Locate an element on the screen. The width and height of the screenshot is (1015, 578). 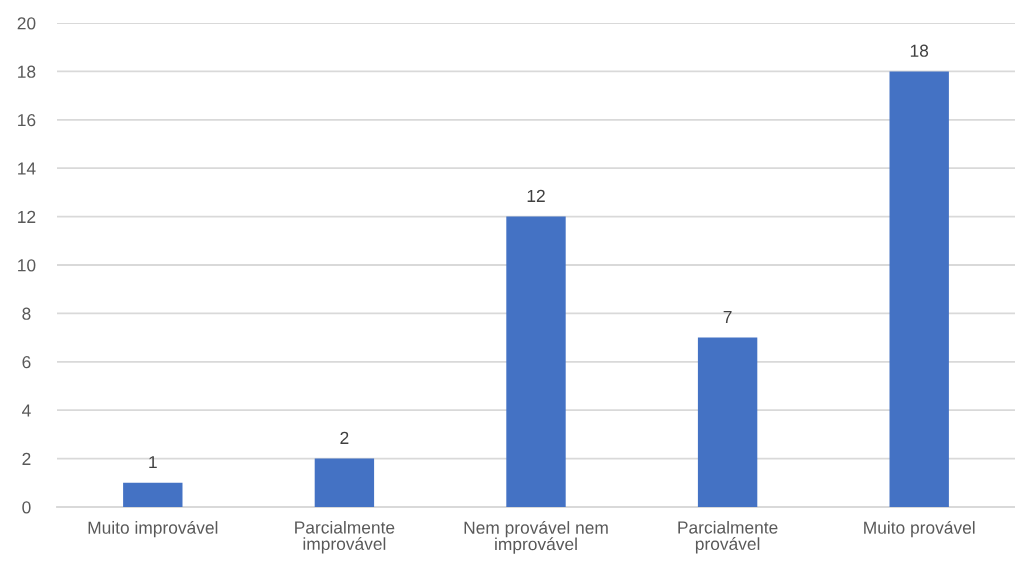
y-tick-label: 10 is located at coordinates (27, 265).